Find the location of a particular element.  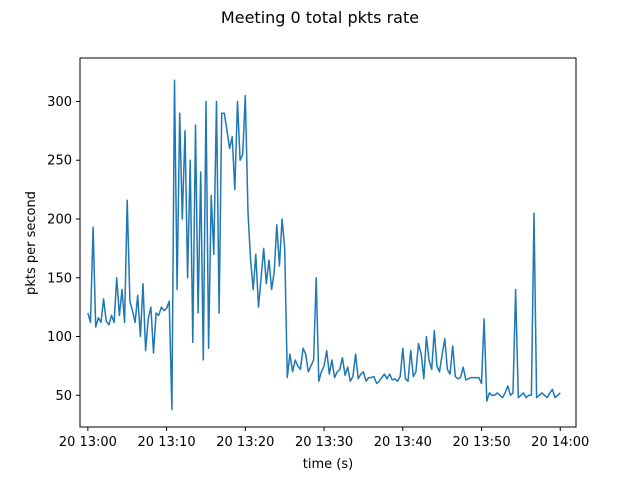

x-tick-label: 20 13:20 is located at coordinates (245, 442).